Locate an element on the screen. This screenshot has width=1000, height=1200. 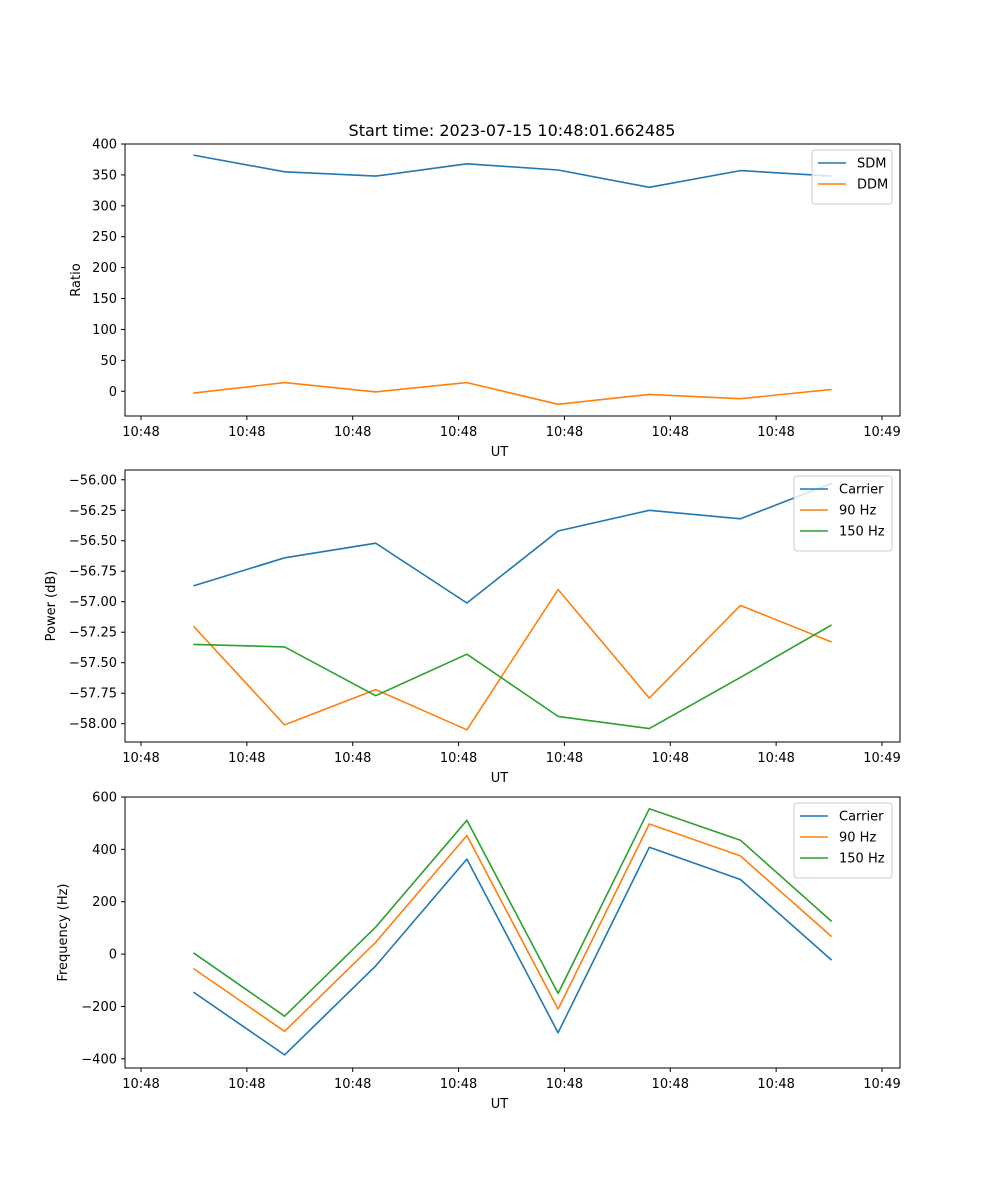
y-tick-label: −200 is located at coordinates (99, 1007).